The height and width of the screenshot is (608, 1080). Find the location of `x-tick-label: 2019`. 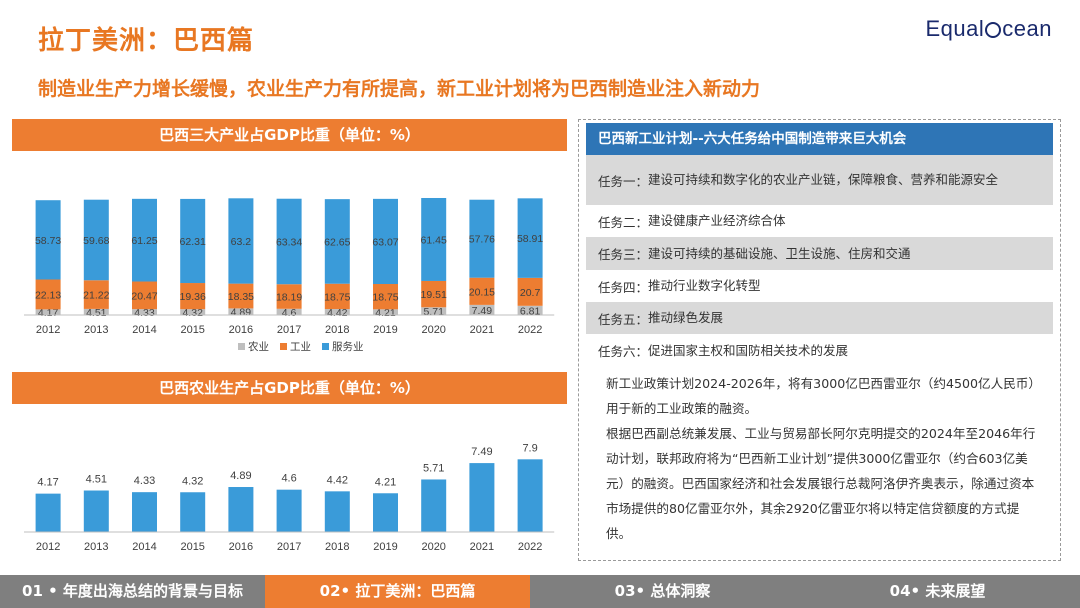

x-tick-label: 2019 is located at coordinates (385, 547).